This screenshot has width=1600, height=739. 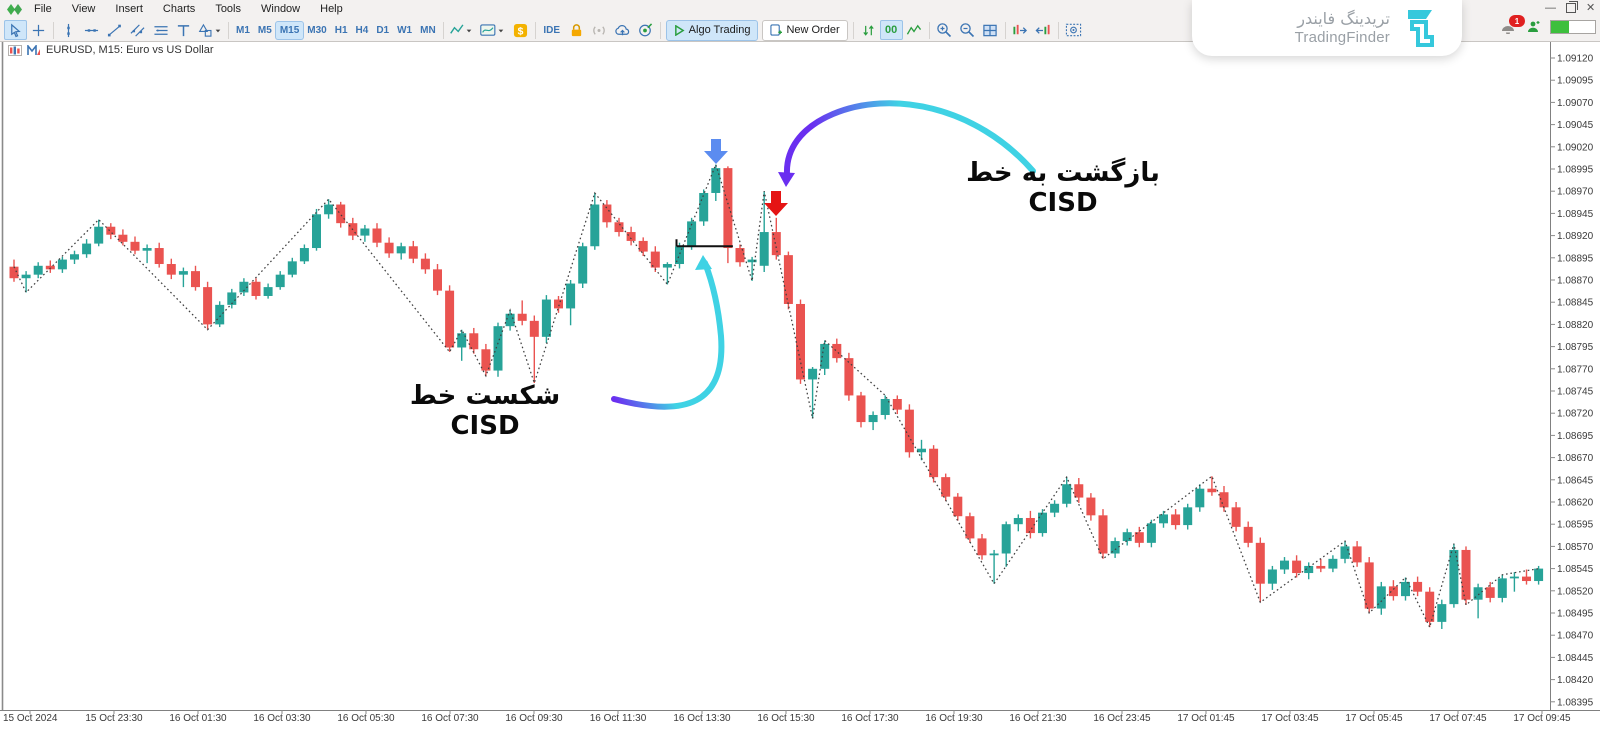 What do you see at coordinates (1063, 188) in the screenshot?
I see `annotation-return-cisd-text: بازگشت به خط CISD` at bounding box center [1063, 188].